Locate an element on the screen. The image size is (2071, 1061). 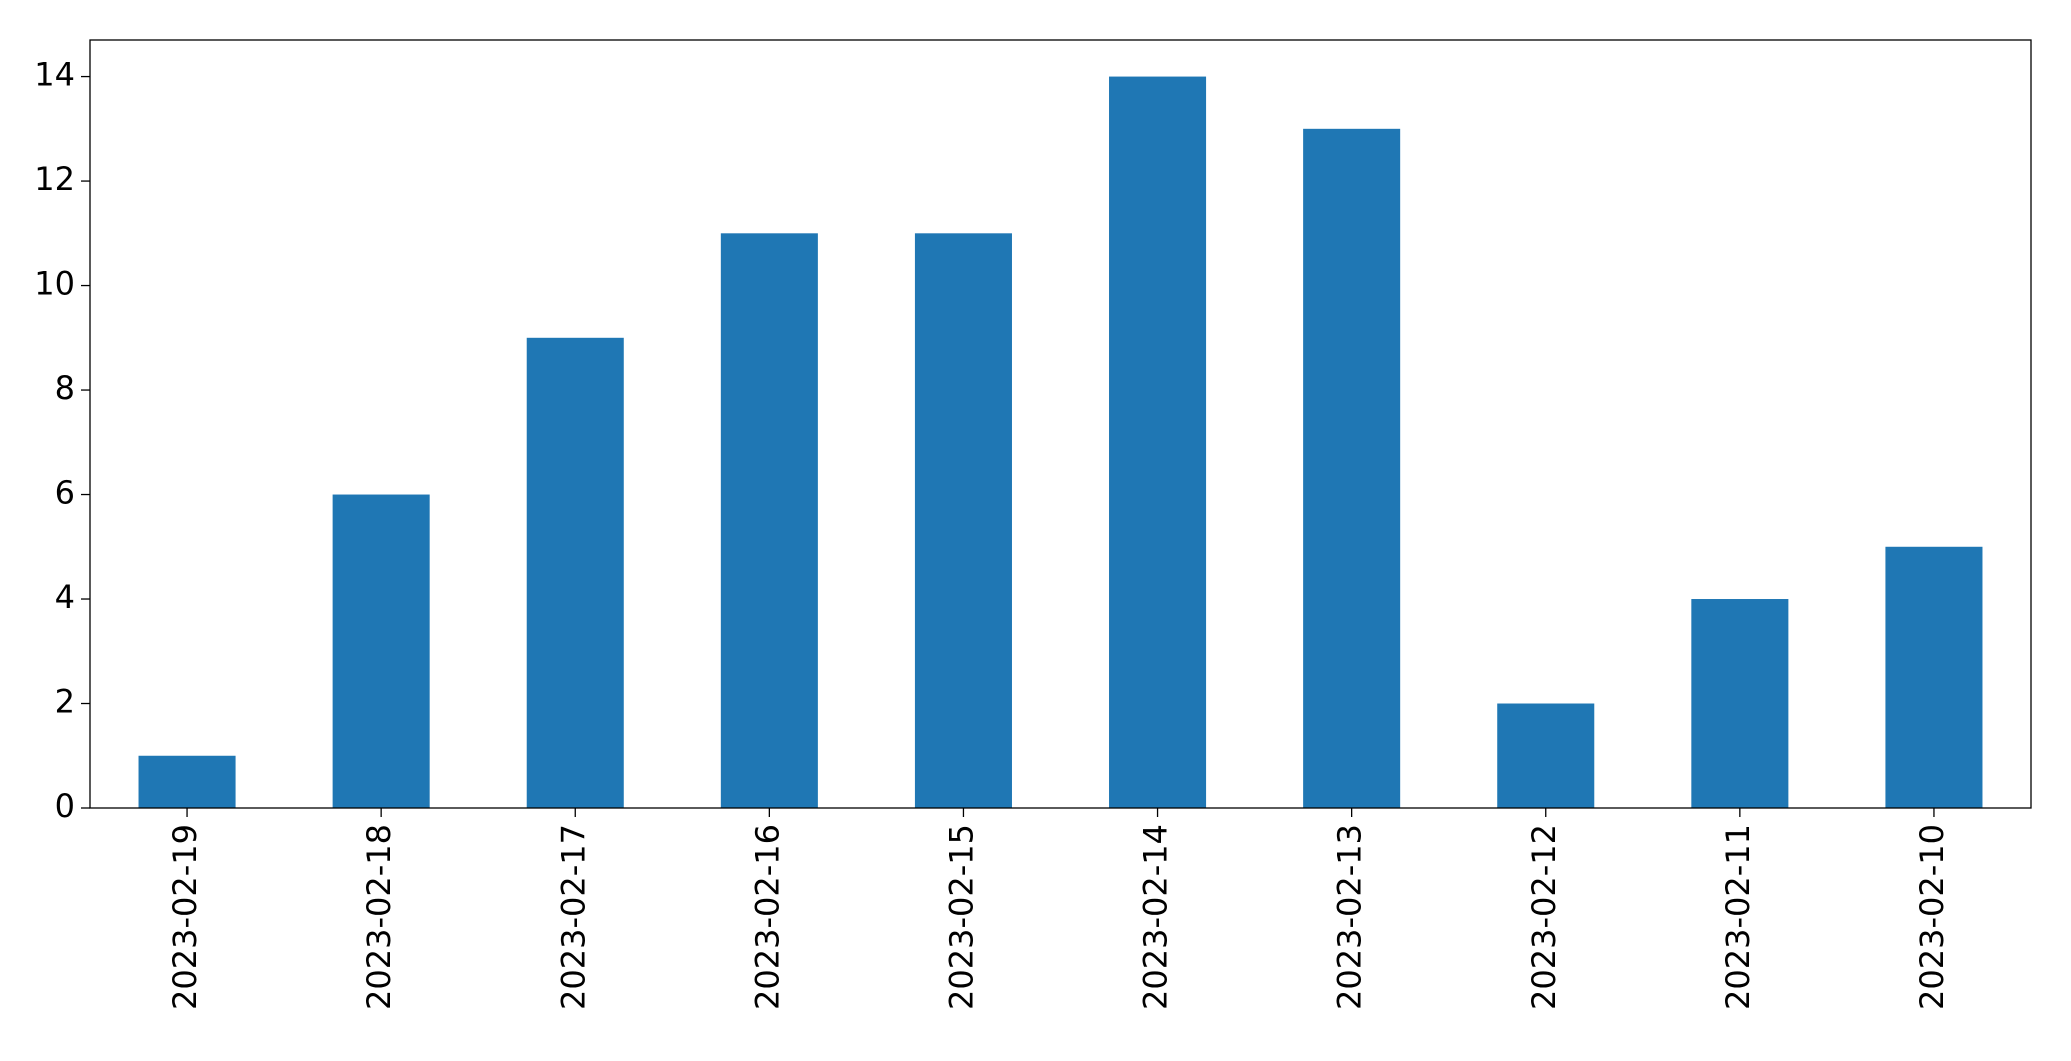
y-tick-label: 8 is located at coordinates (65, 388).